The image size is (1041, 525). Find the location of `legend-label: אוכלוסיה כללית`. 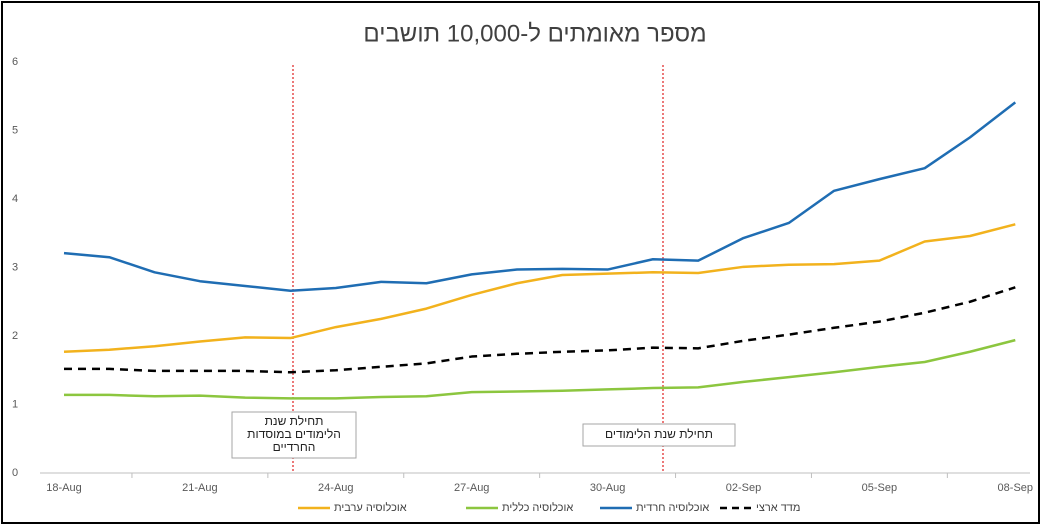

legend-label: אוכלוסיה כללית is located at coordinates (537, 507).